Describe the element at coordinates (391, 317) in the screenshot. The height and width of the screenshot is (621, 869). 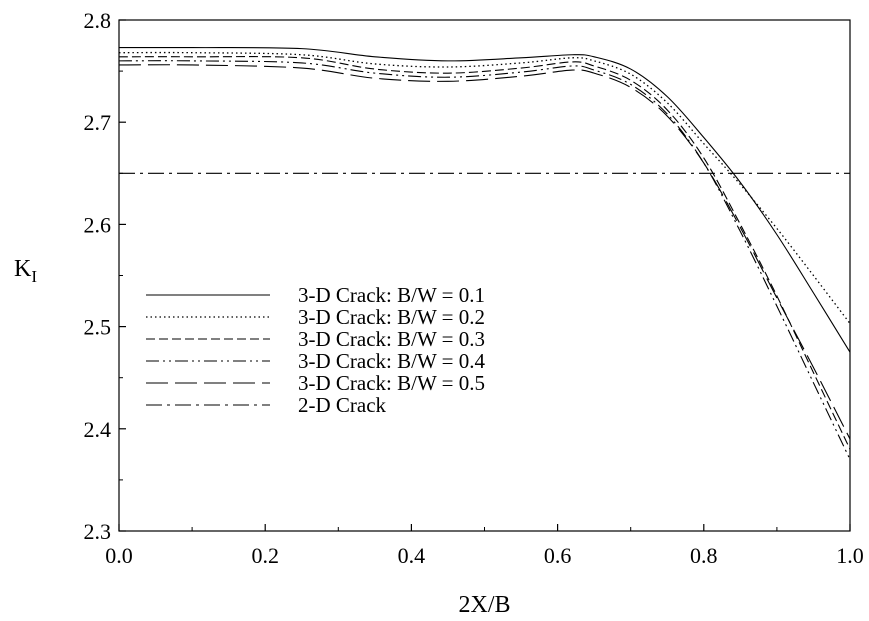
I see `legend-label-2: 3-D Crack: B/W = 0.2` at that location.